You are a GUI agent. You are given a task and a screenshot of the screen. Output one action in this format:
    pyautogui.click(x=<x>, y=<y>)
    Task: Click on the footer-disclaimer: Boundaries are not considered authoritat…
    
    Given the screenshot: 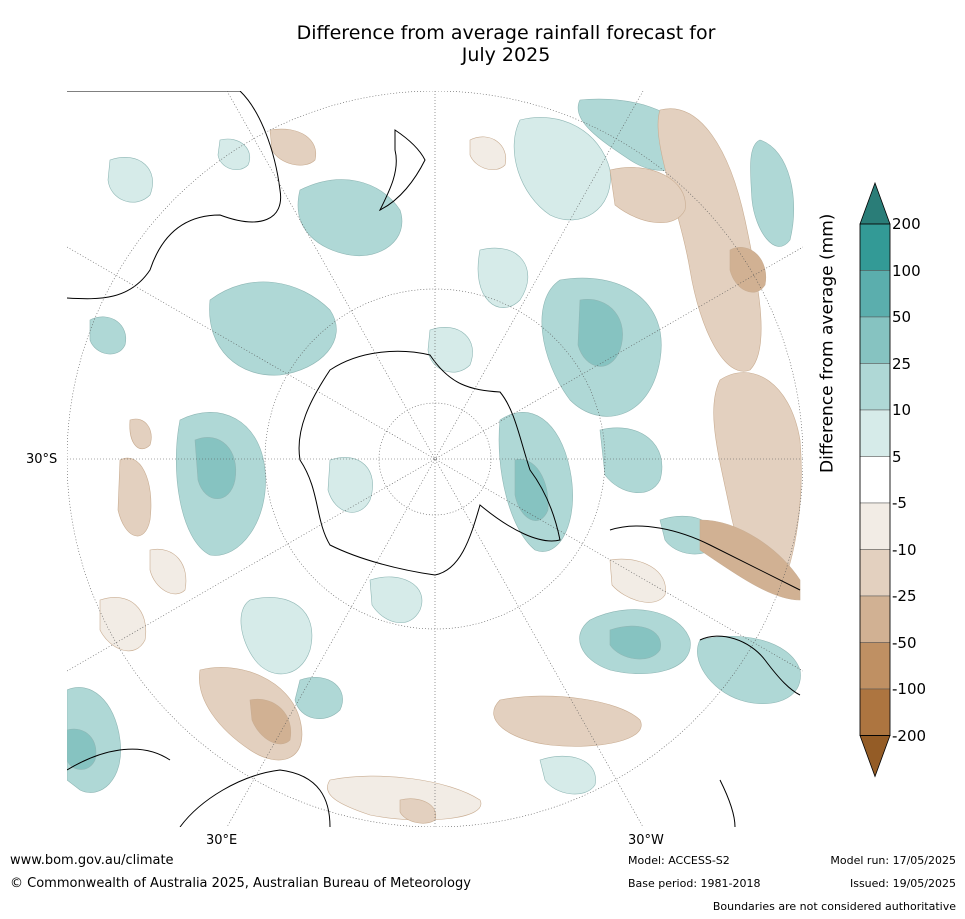 What is the action you would take?
    pyautogui.click(x=834, y=906)
    